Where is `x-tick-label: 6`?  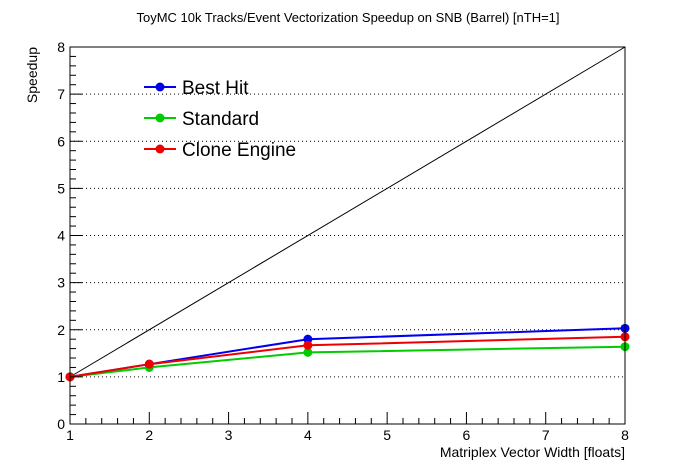 x-tick-label: 6 is located at coordinates (467, 435).